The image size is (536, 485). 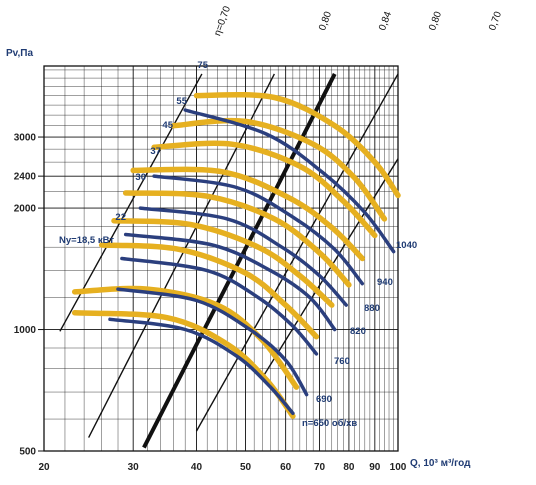 What do you see at coordinates (246, 467) in the screenshot?
I see `x-tick-label: 50` at bounding box center [246, 467].